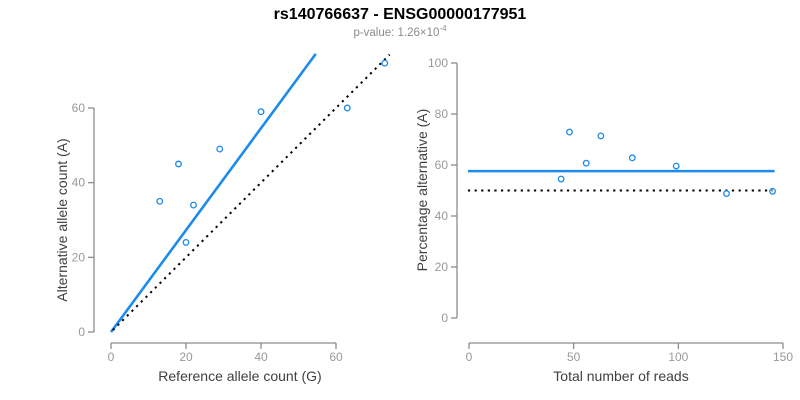  What do you see at coordinates (396, 32) in the screenshot?
I see `pvalue-text: p-value: 1.26×10` at bounding box center [396, 32].